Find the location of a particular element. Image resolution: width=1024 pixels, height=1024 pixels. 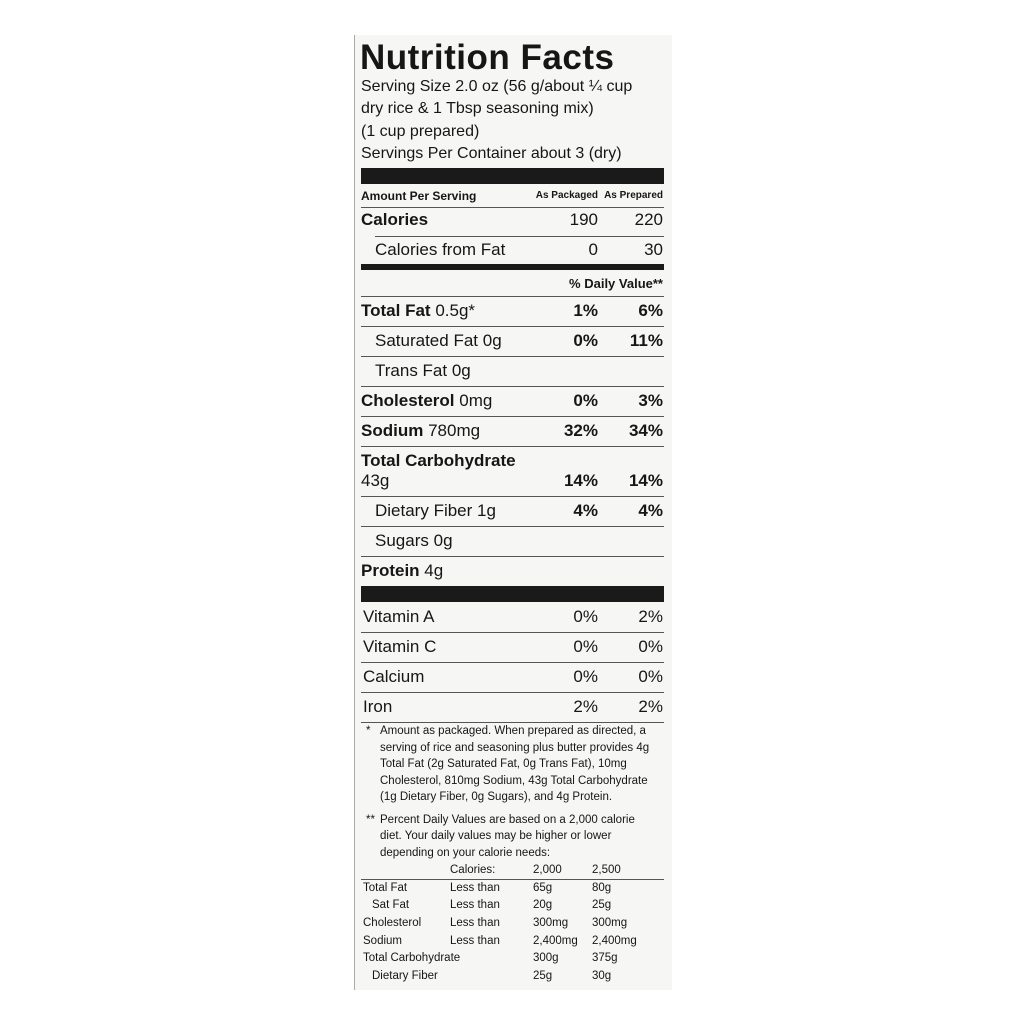

nutrient-amount: 780mg is located at coordinates (454, 430).